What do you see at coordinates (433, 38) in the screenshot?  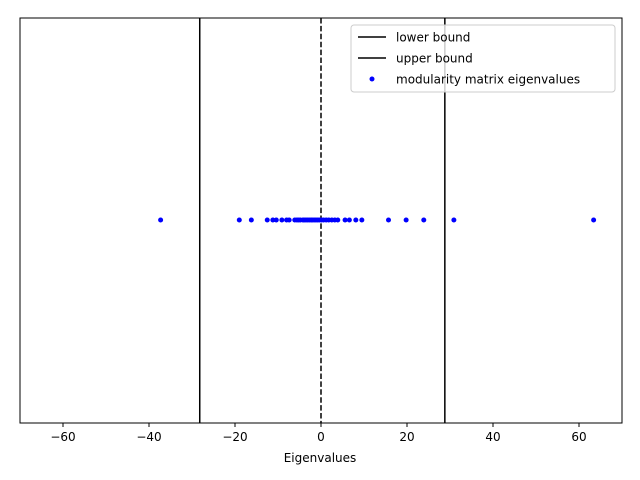 I see `legend-label-lower-bound: lower bound` at bounding box center [433, 38].